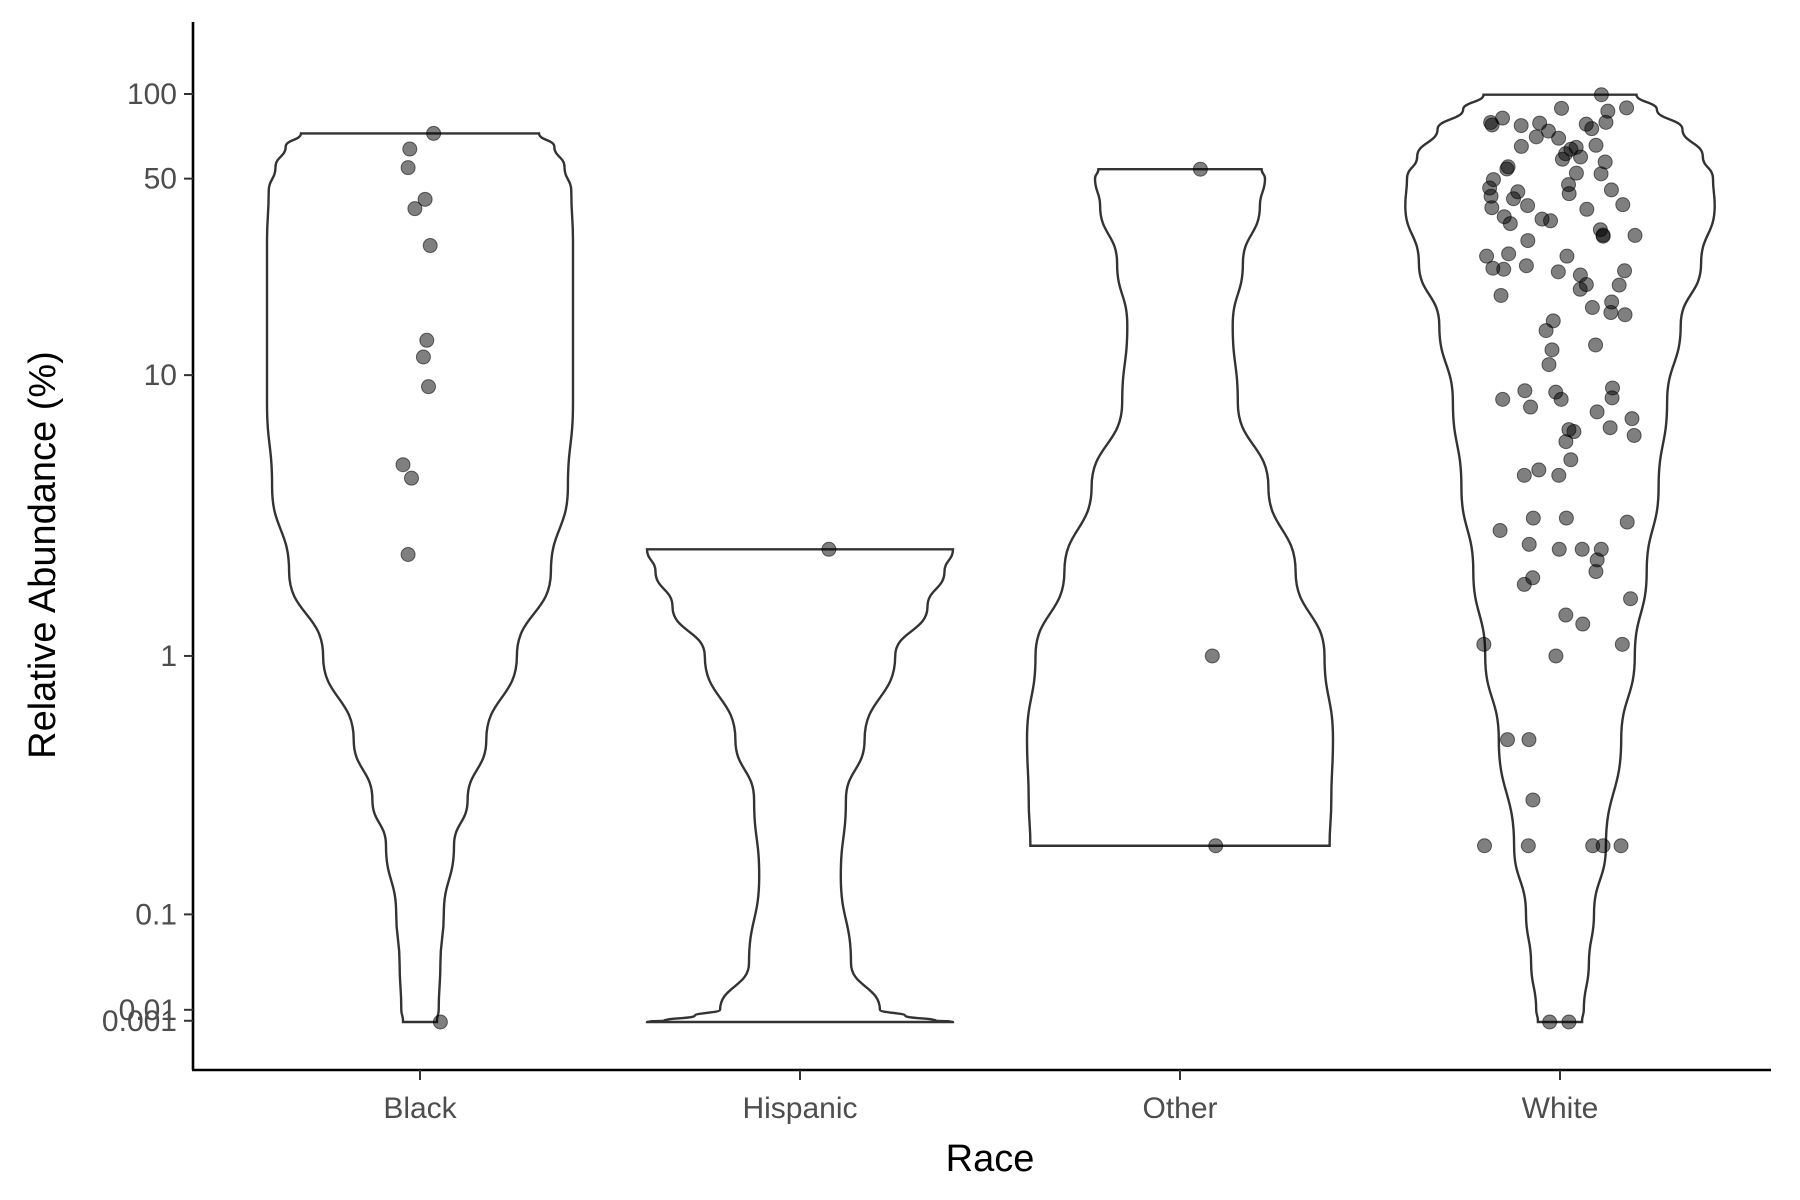 This screenshot has width=1800, height=1200. Describe the element at coordinates (1180, 507) in the screenshot. I see `violin-other` at that location.